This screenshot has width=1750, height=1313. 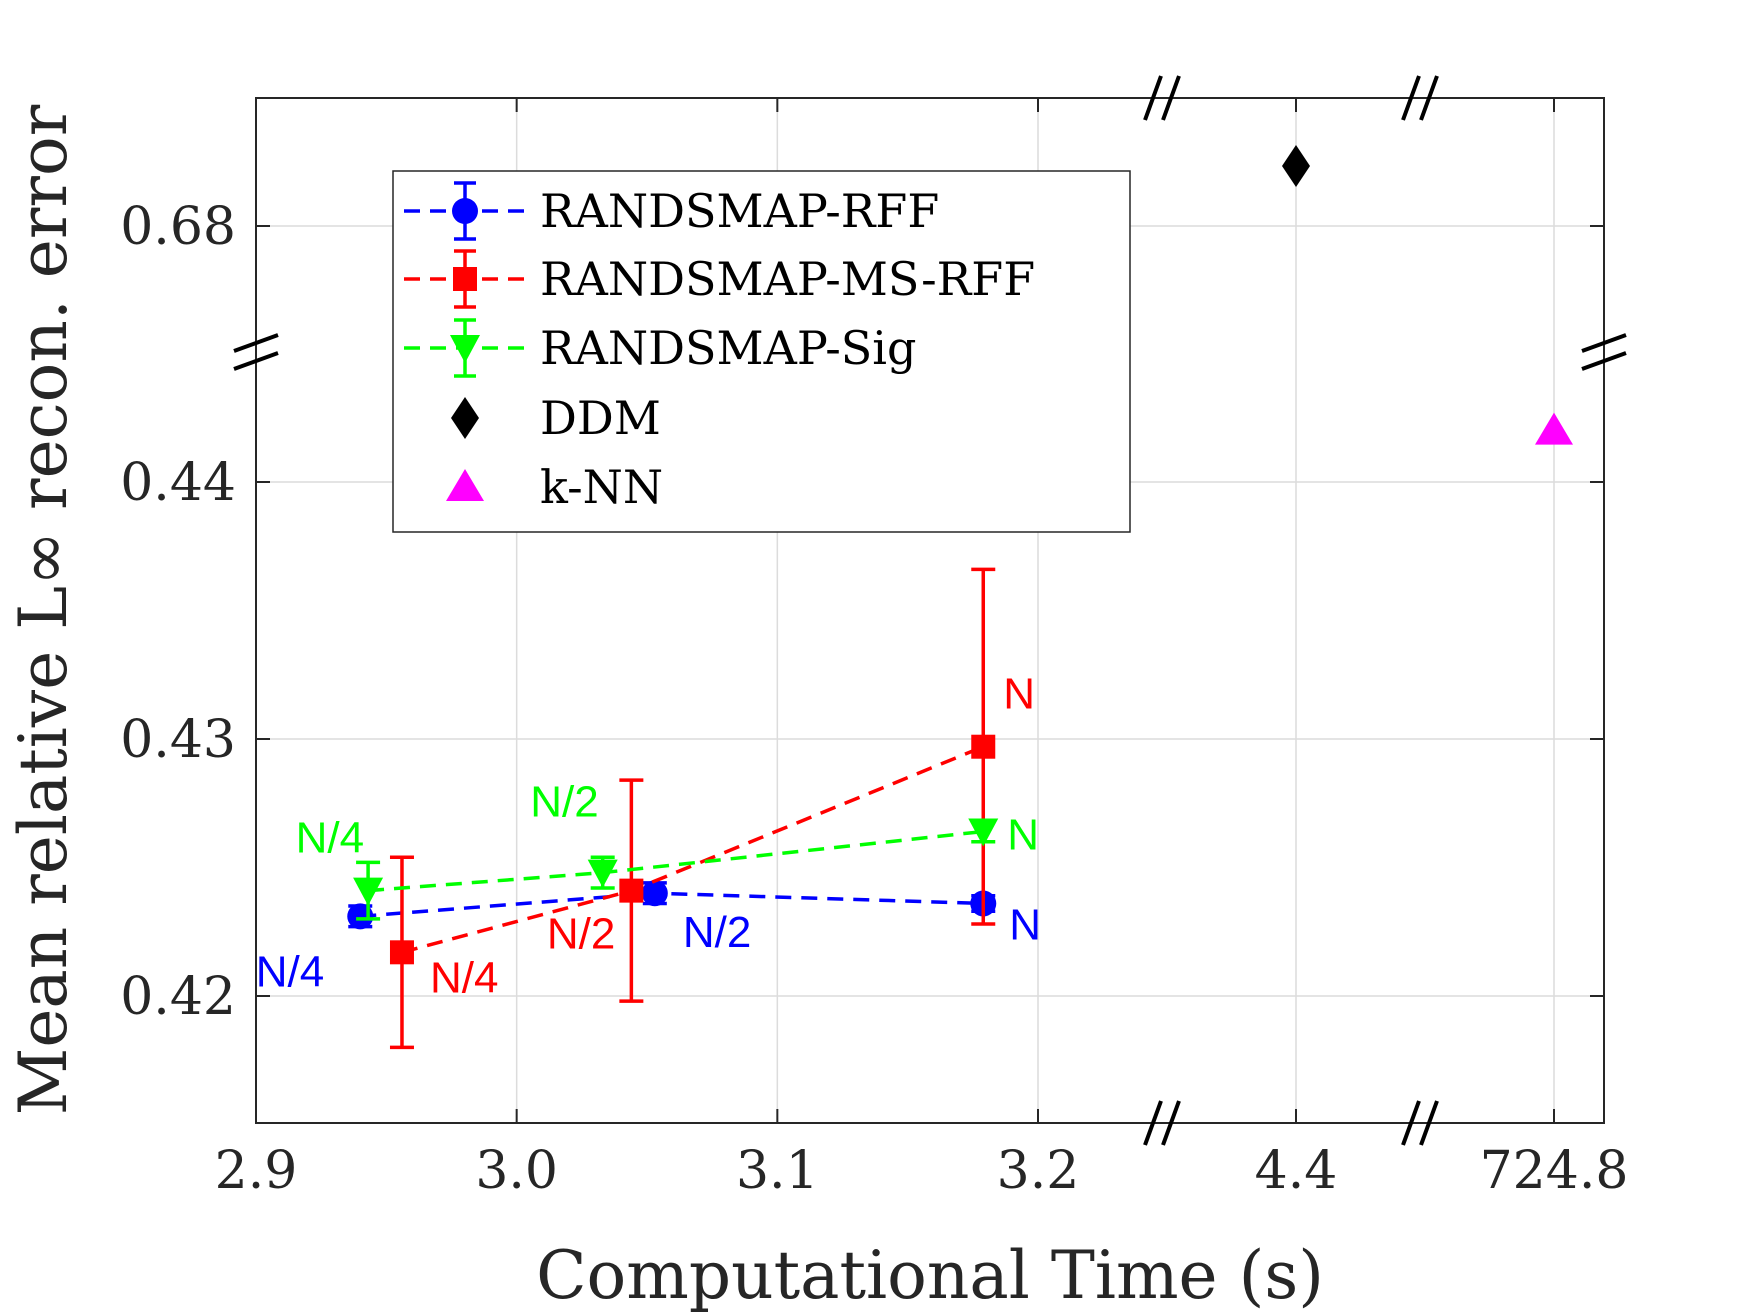 I want to click on series-randsmap-rff: N/4 N/2 N, so click(x=648, y=938).